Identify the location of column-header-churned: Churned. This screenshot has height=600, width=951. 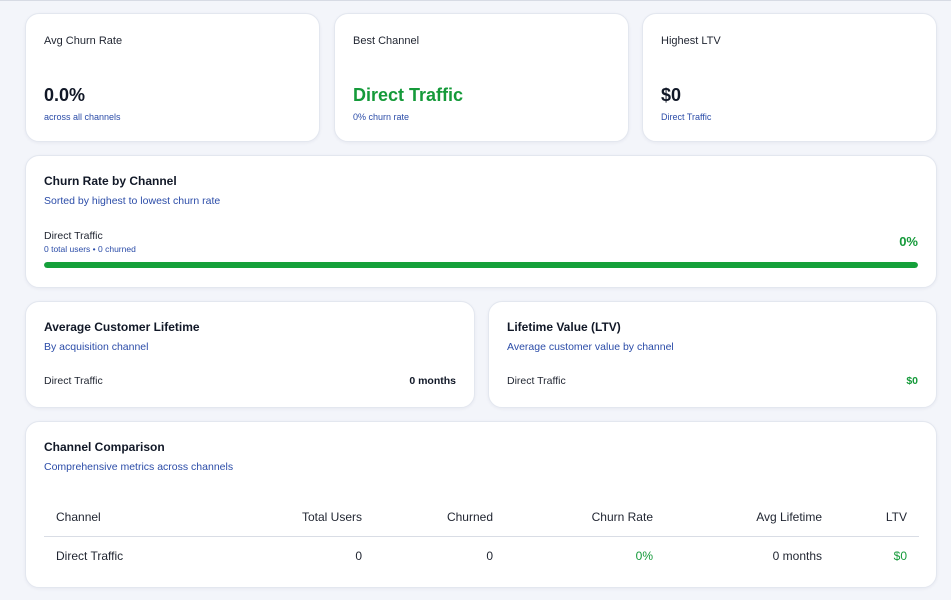
(439, 517).